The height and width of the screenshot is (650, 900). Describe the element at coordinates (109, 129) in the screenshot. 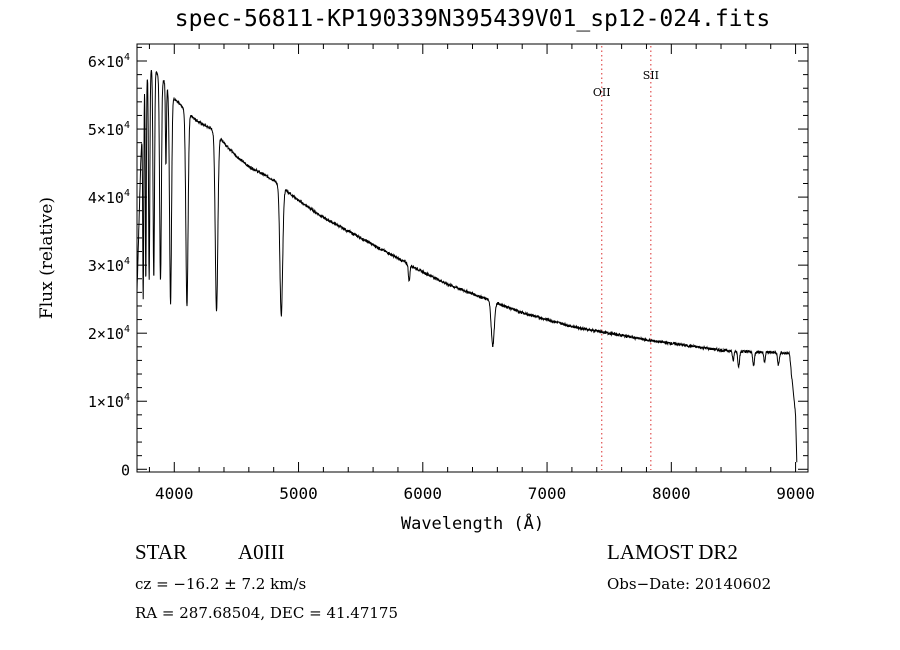

I see `y-tick-label: 5×10⁴` at that location.